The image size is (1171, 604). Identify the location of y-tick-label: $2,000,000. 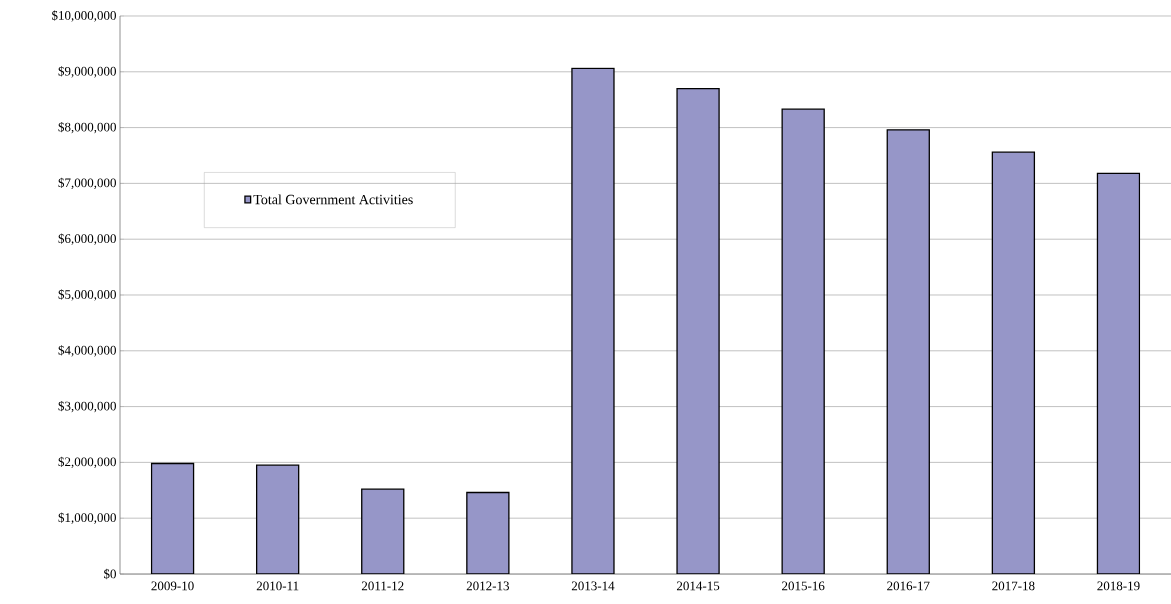
(87, 462).